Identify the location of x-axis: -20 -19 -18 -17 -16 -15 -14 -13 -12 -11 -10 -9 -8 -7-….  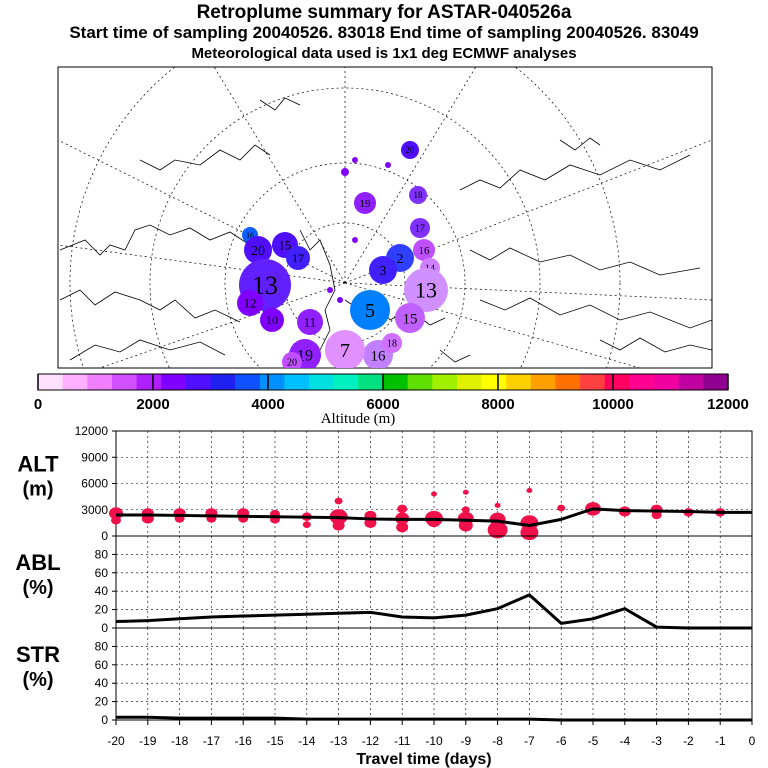
(431, 744).